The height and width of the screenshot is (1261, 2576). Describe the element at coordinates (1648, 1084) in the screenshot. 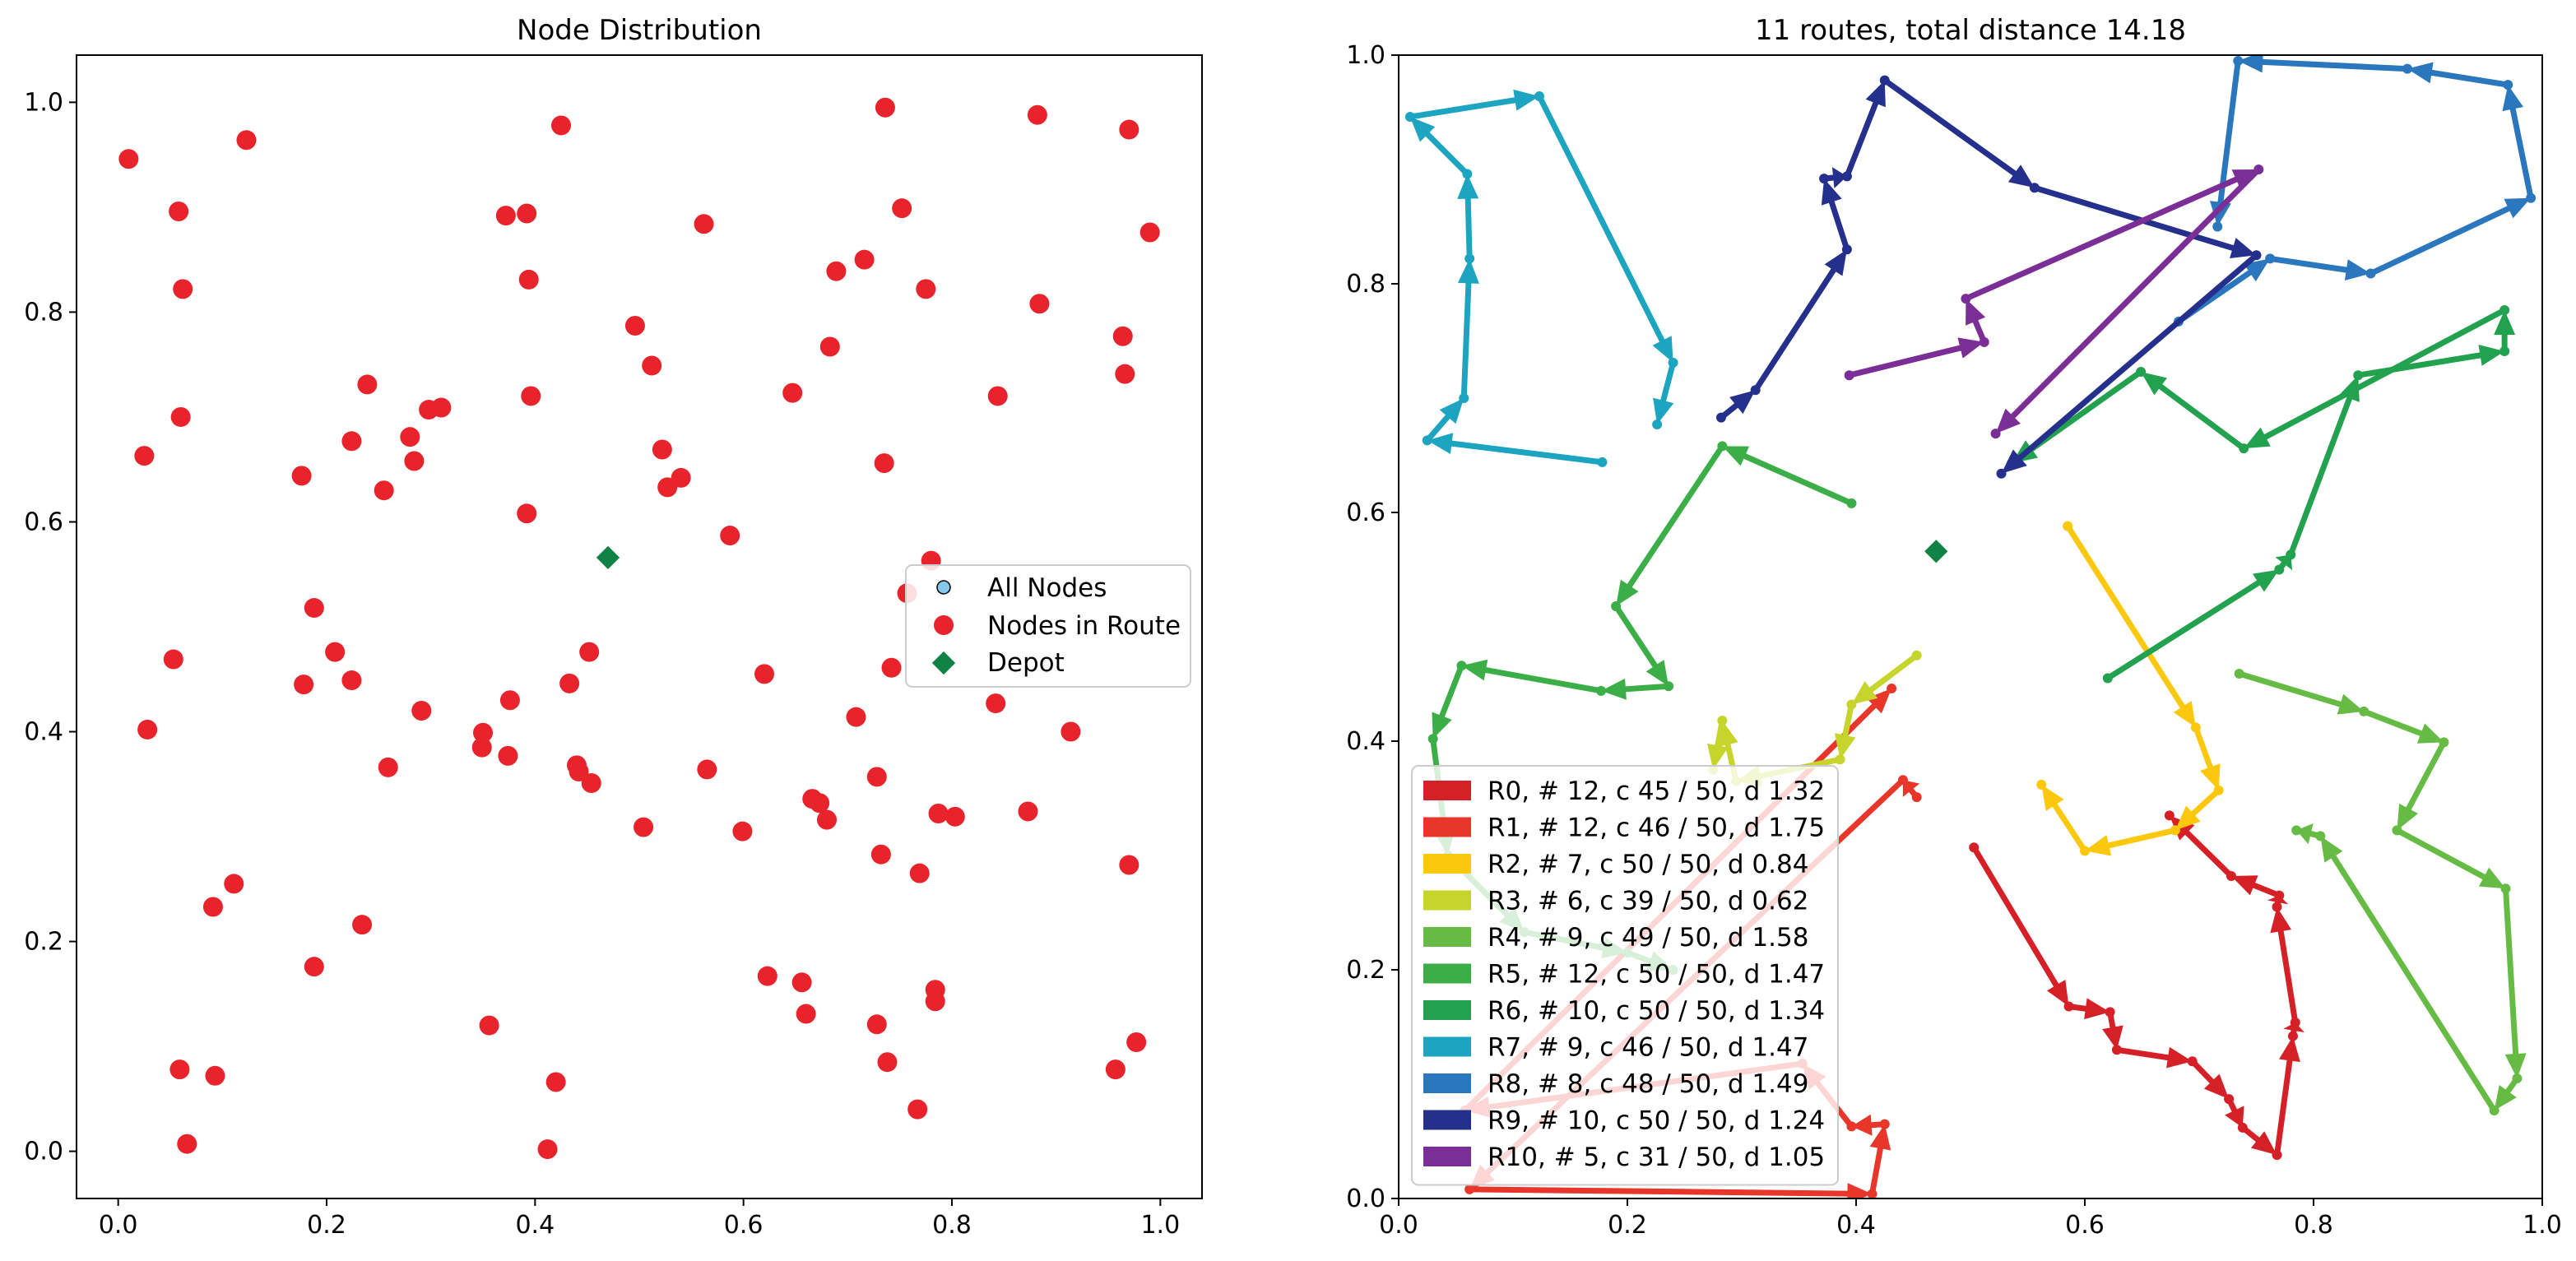

I see `legend-label-r8: R8, # 8, c 48 / 50, d 1.49` at that location.